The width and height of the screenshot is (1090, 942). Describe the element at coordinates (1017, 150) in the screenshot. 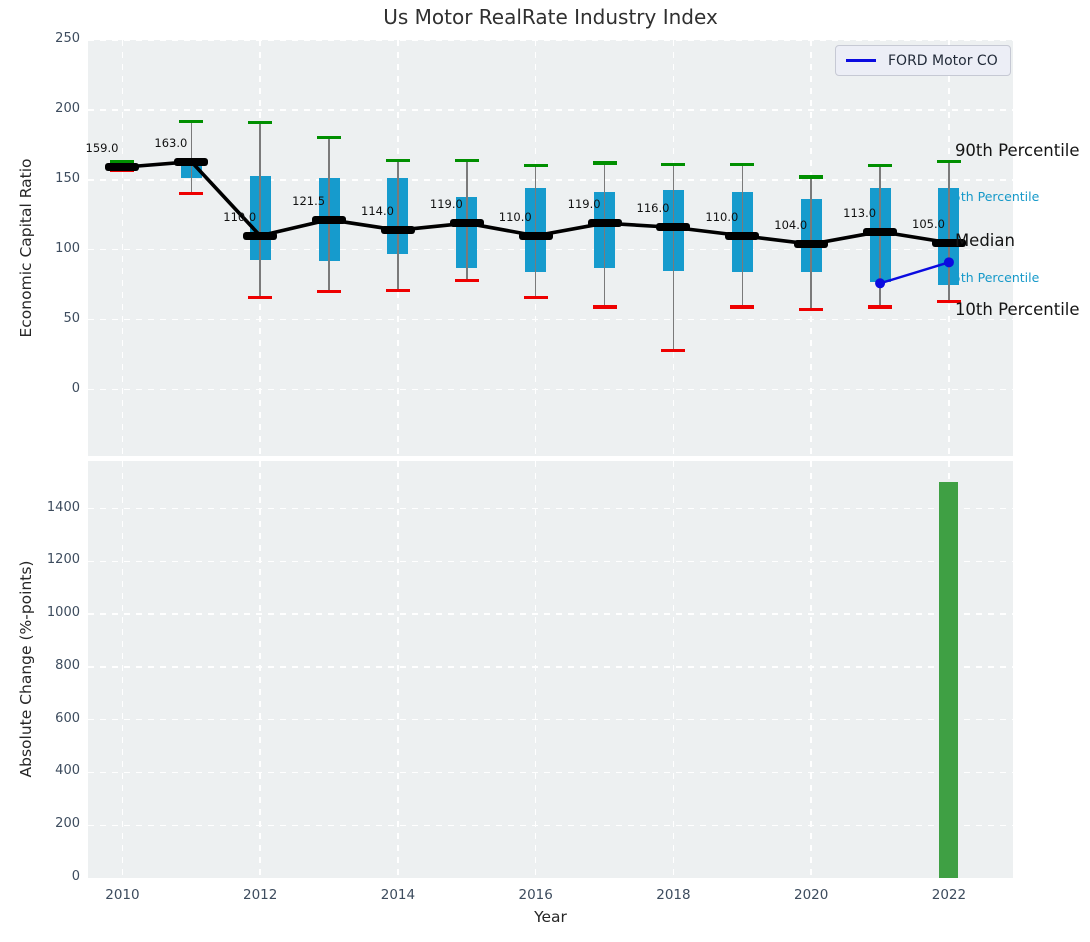

I see `percentile-annotation: 90th Percentile` at that location.